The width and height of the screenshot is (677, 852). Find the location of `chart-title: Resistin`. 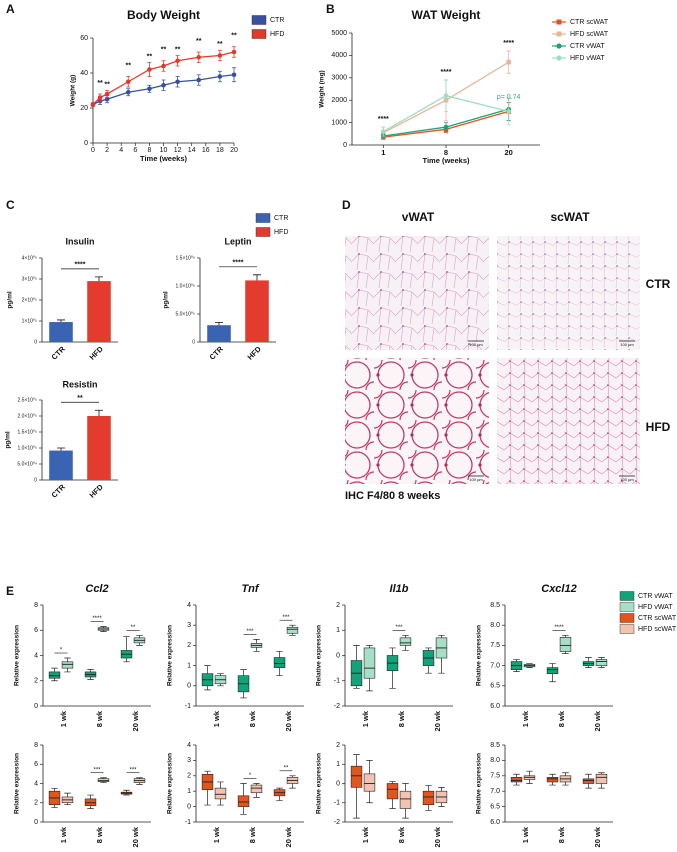

chart-title: Resistin is located at coordinates (79, 384).